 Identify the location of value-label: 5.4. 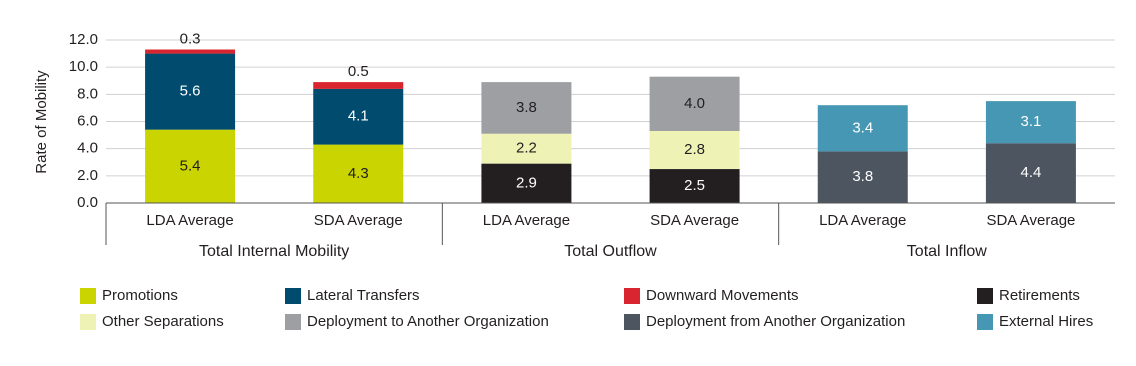
(190, 165).